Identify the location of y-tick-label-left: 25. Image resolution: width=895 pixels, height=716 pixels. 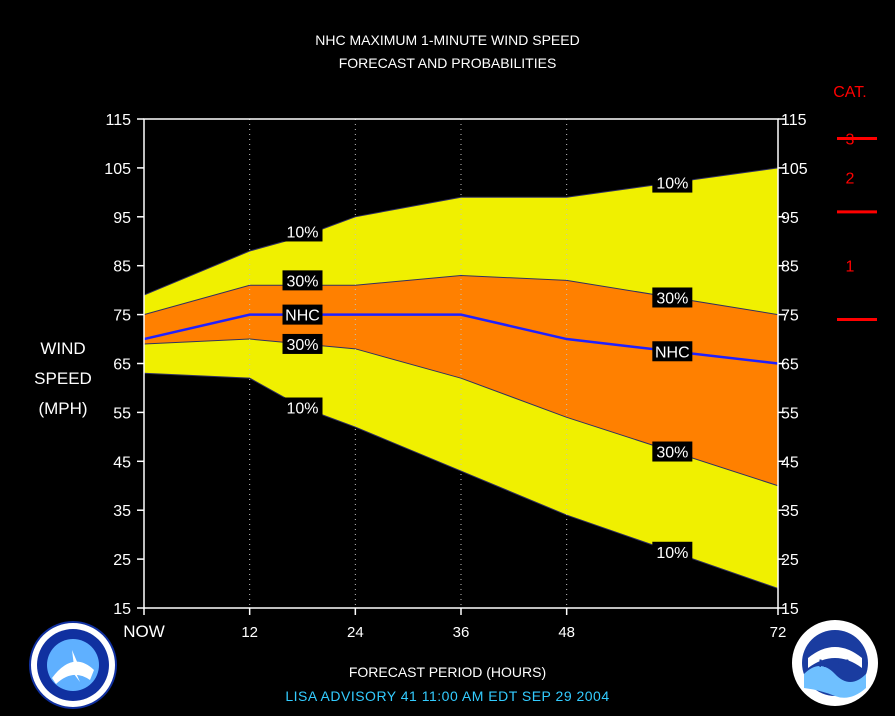
(122, 560).